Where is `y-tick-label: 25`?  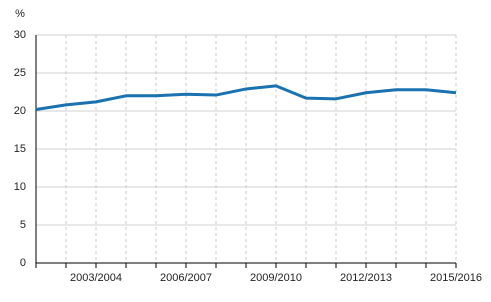 y-tick-label: 25 is located at coordinates (20, 73).